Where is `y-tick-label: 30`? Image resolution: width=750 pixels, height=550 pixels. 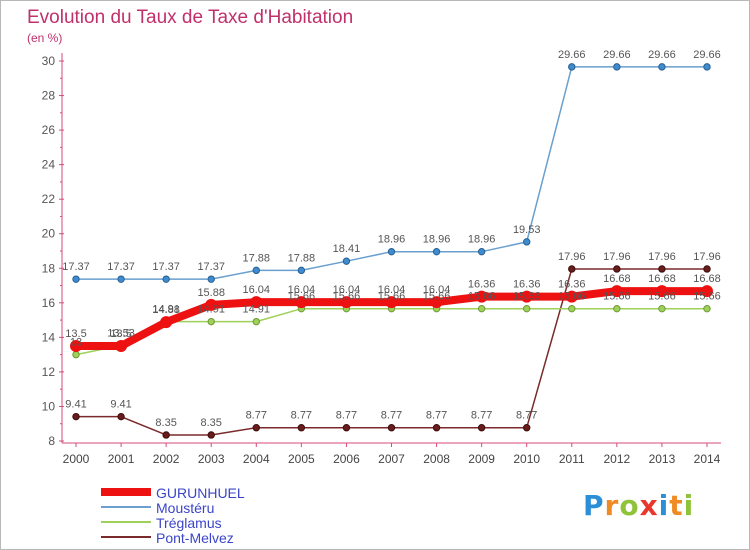
y-tick-label: 30 is located at coordinates (49, 61).